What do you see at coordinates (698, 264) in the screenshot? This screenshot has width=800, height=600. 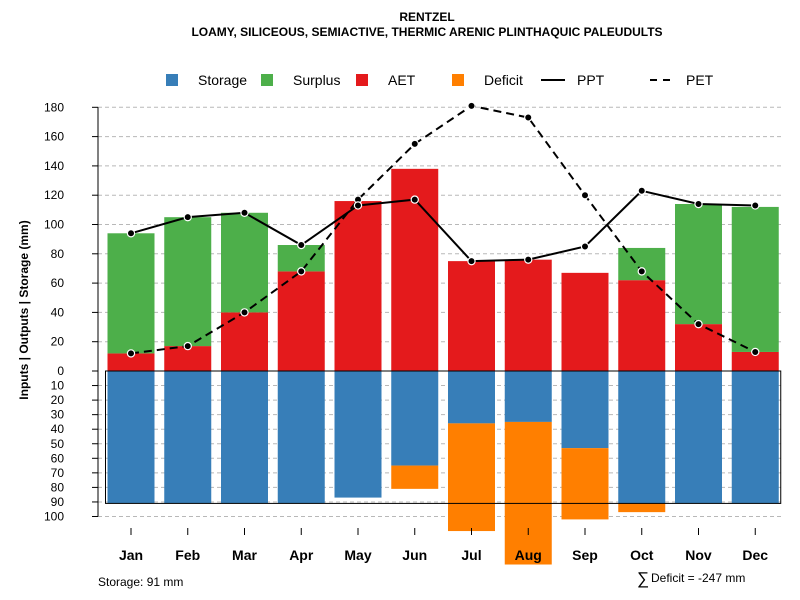 I see `bar-surplus-nov` at bounding box center [698, 264].